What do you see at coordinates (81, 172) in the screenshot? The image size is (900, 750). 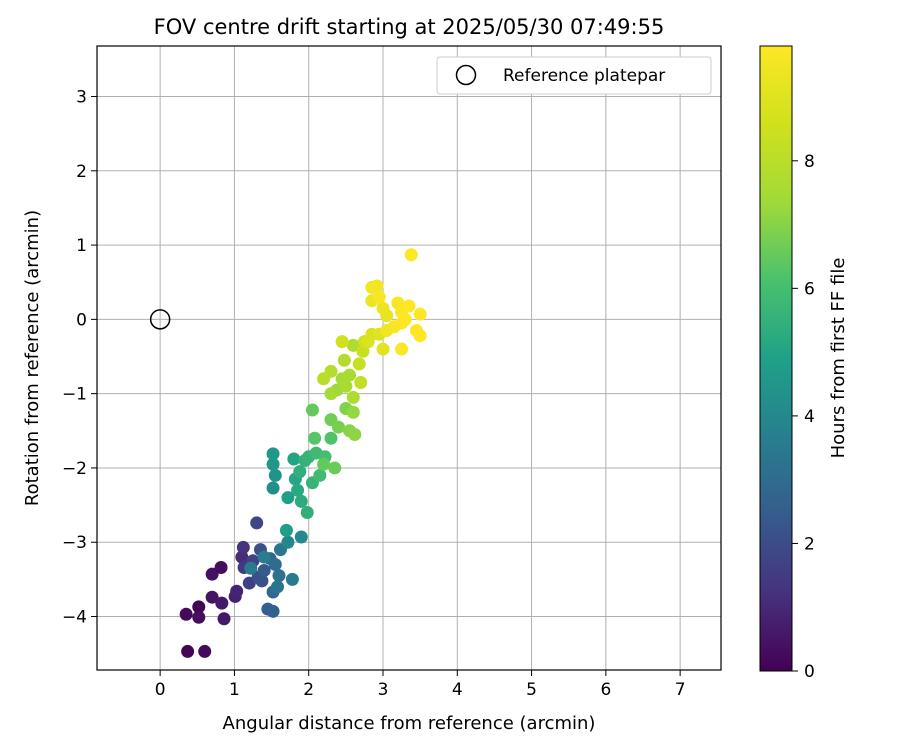 I see `y-tick-label: 2` at bounding box center [81, 172].